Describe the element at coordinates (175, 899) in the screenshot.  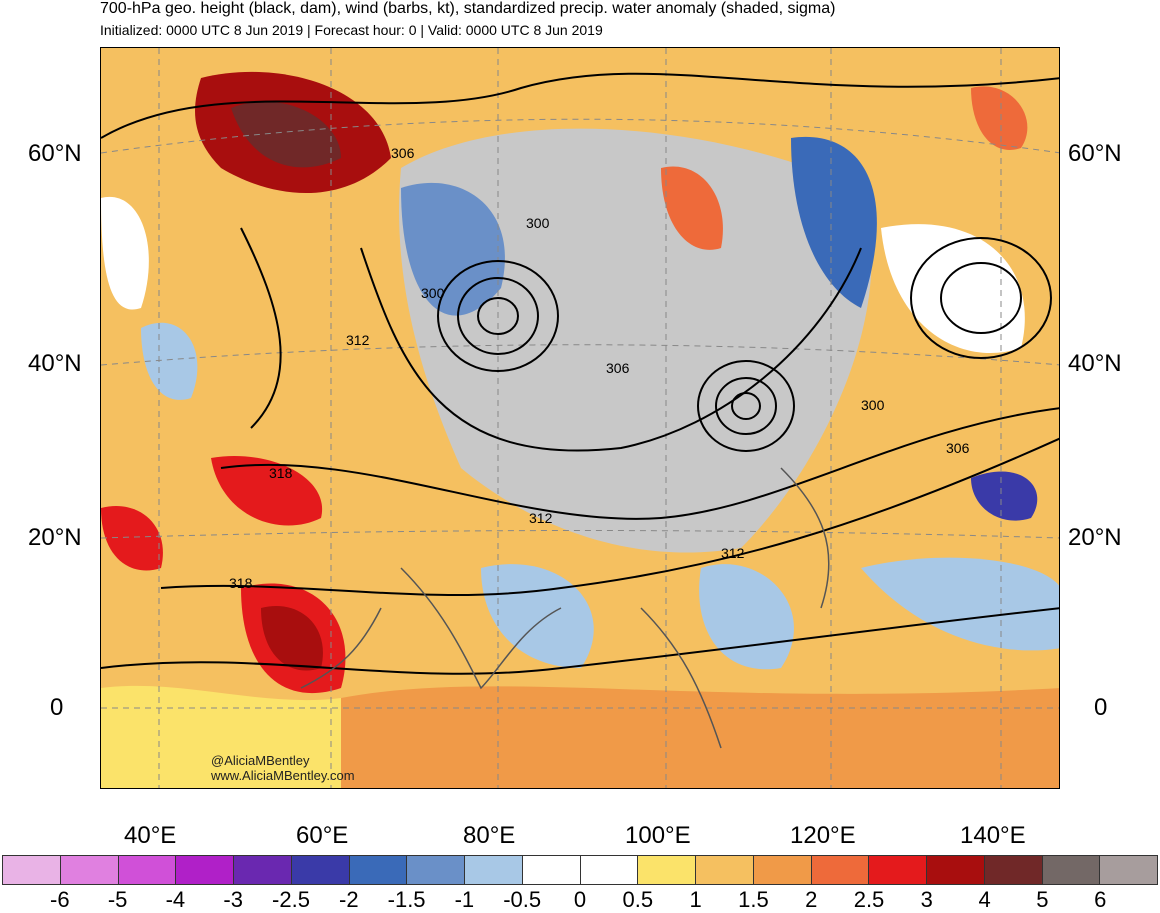
I see `colorbar-tick-label: -4` at that location.